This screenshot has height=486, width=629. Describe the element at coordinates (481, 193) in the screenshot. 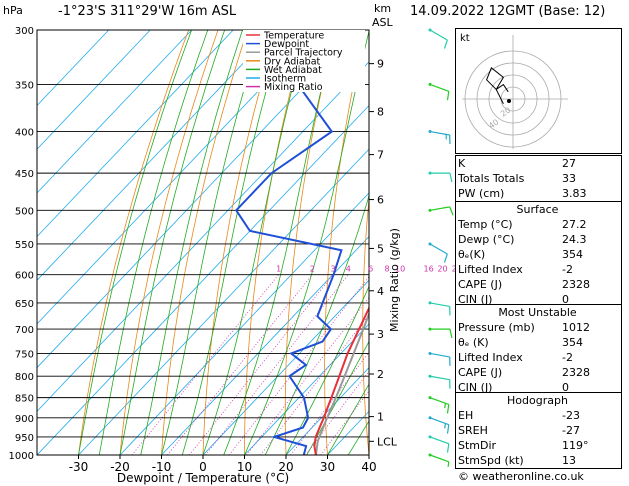

I see `index-label: PW (cm)` at that location.